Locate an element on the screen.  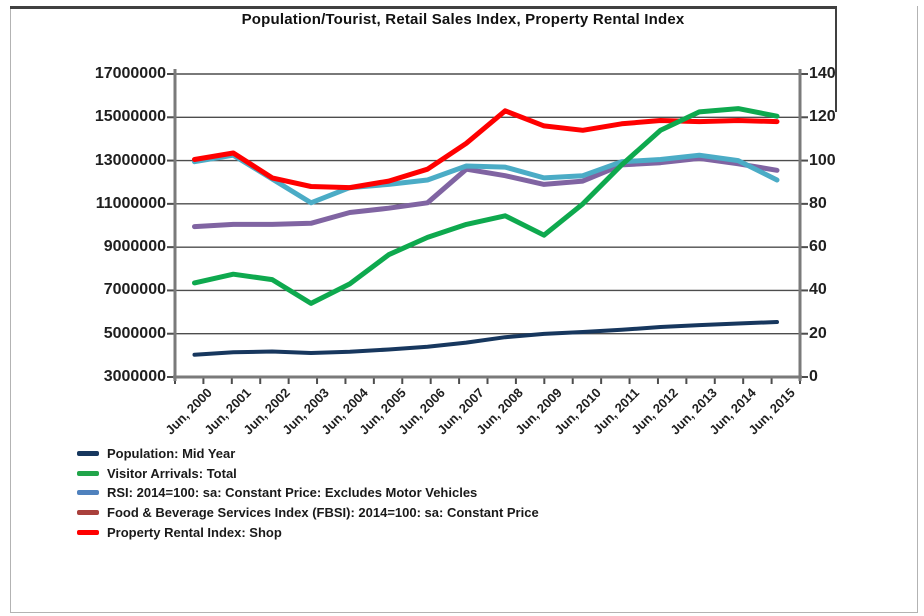
left-axis-tick-label: 9000000 is located at coordinates (134, 247).